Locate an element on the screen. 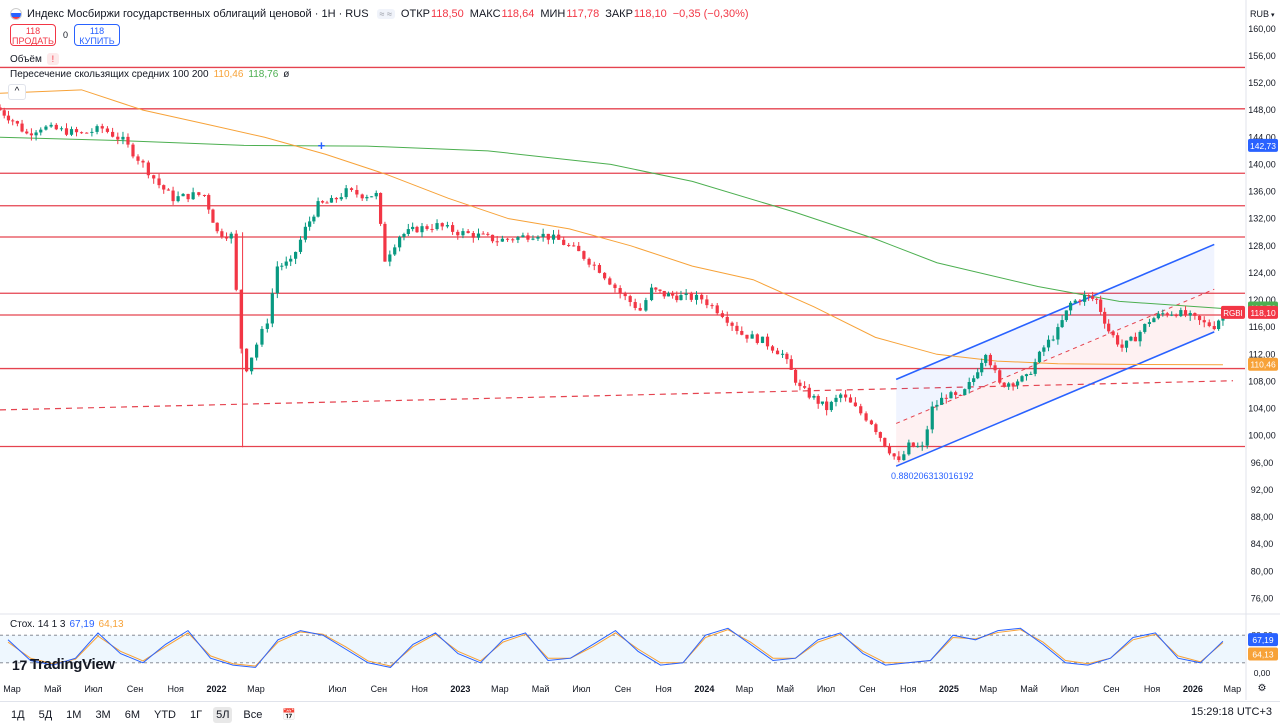 The image size is (1280, 727). timeframe-1d: 1Д is located at coordinates (18, 714).